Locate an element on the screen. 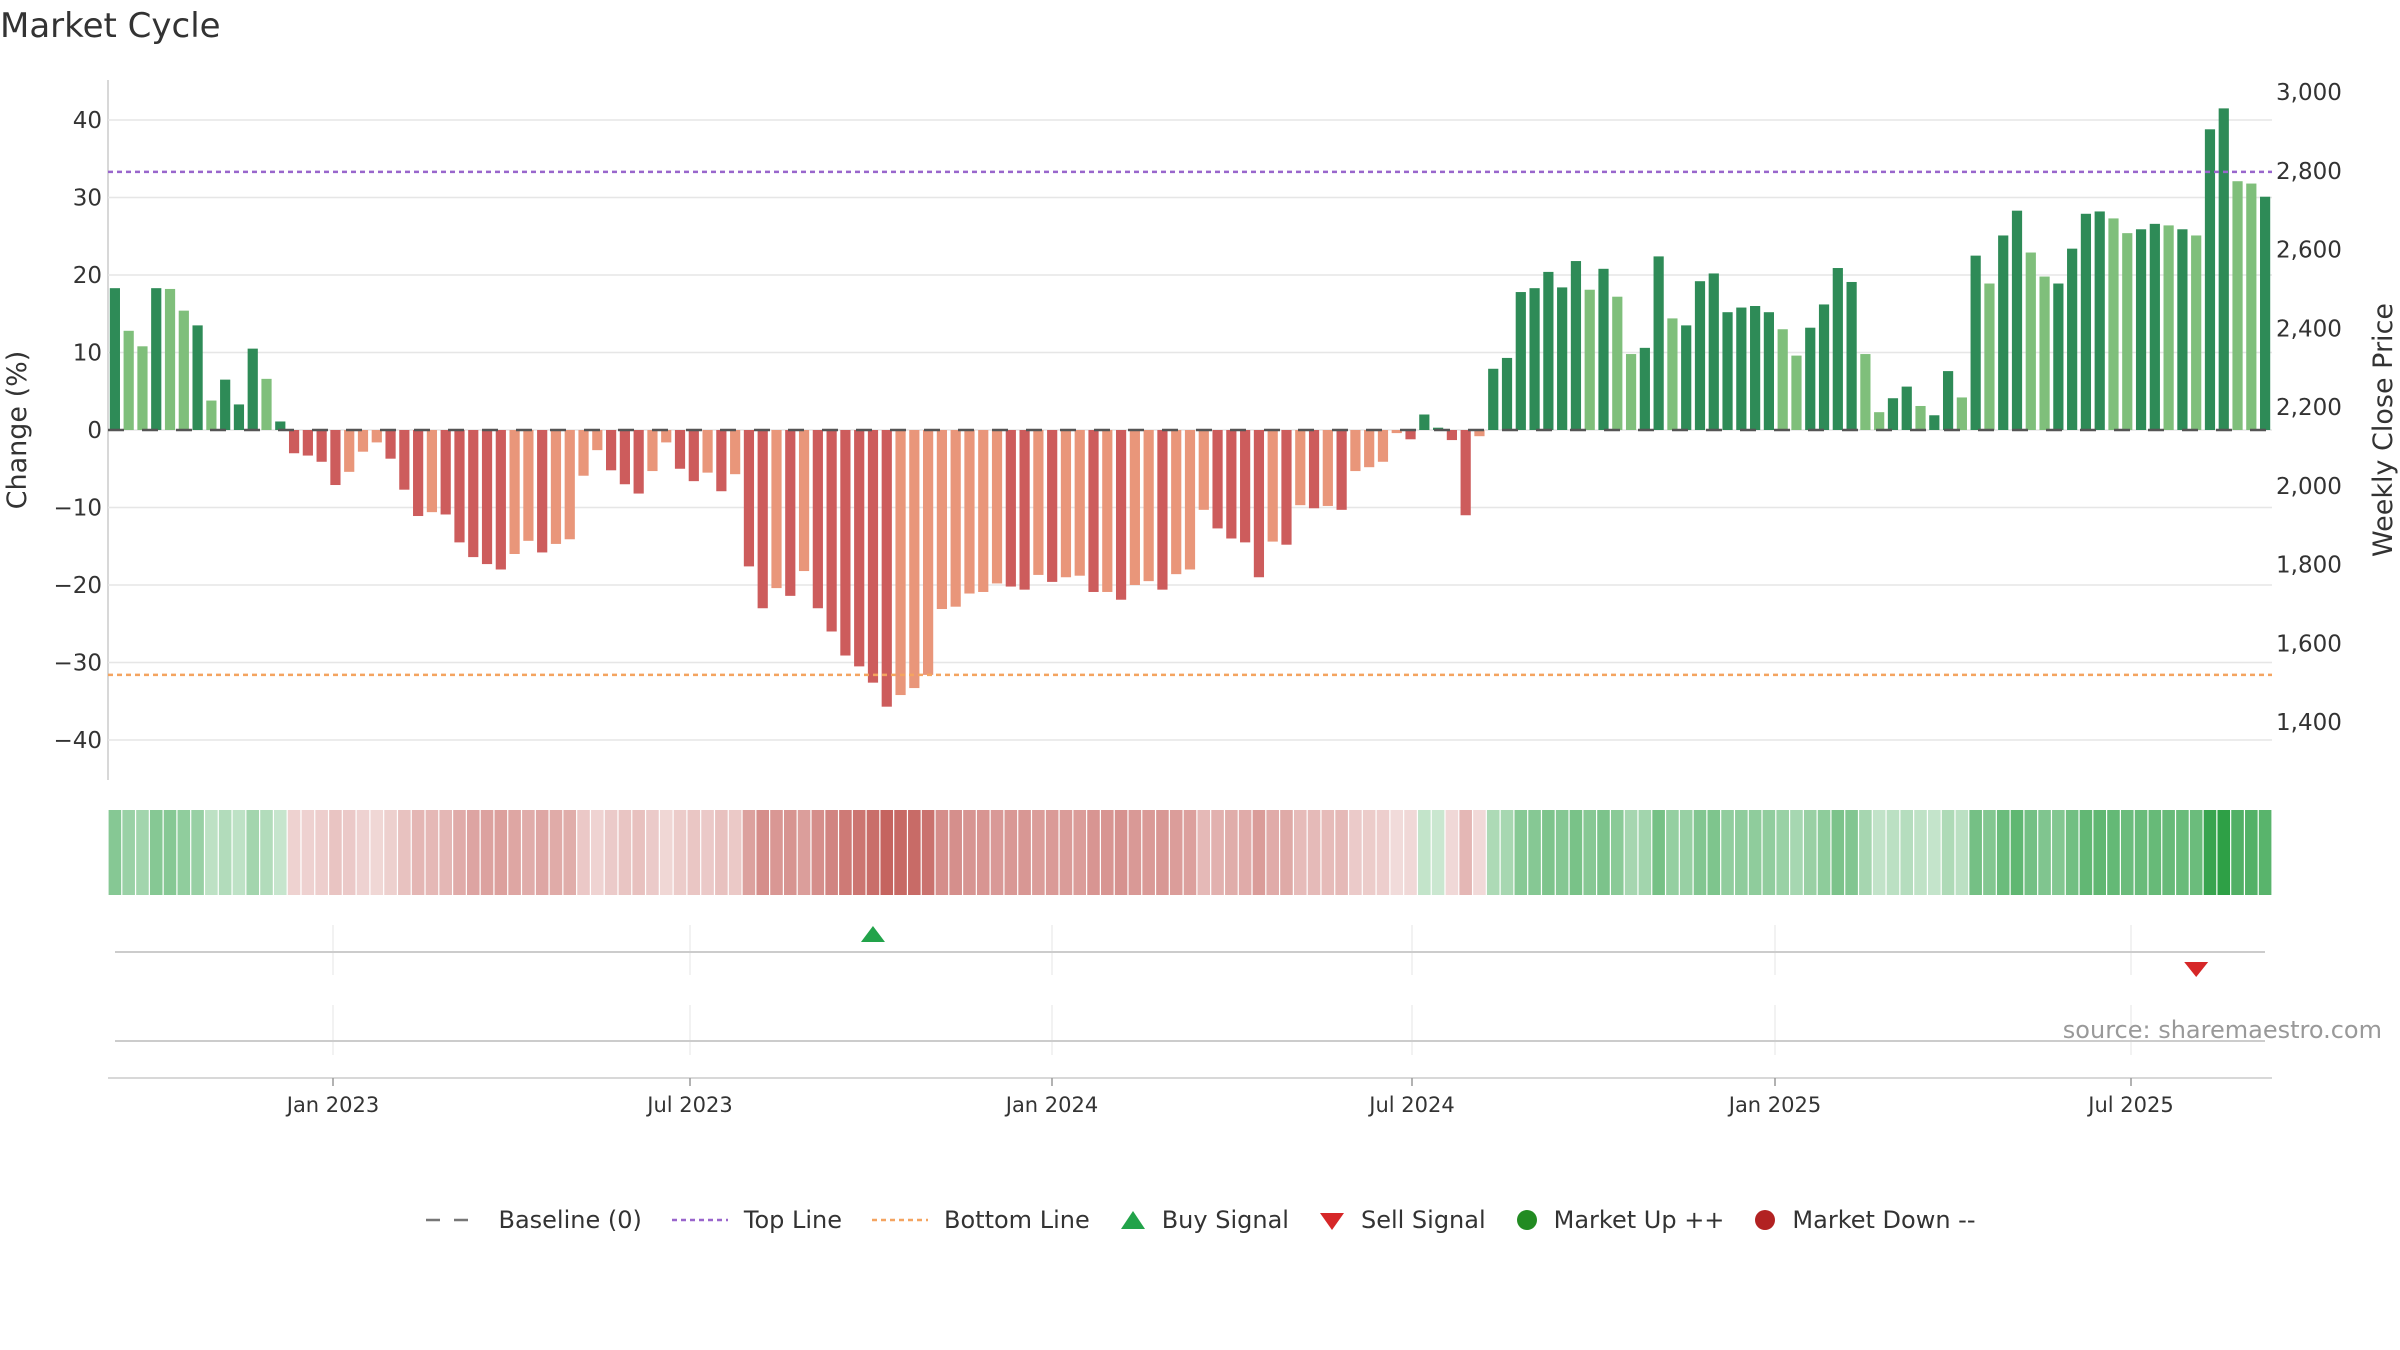  buy-signal-marker is located at coordinates (872, 934).